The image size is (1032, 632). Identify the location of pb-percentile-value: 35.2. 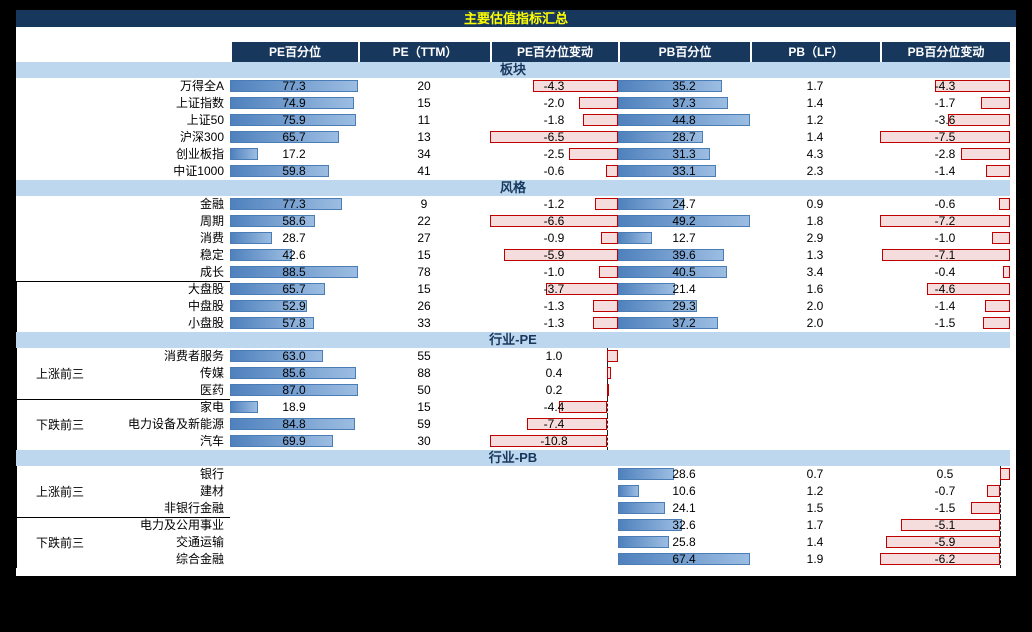
(684, 86).